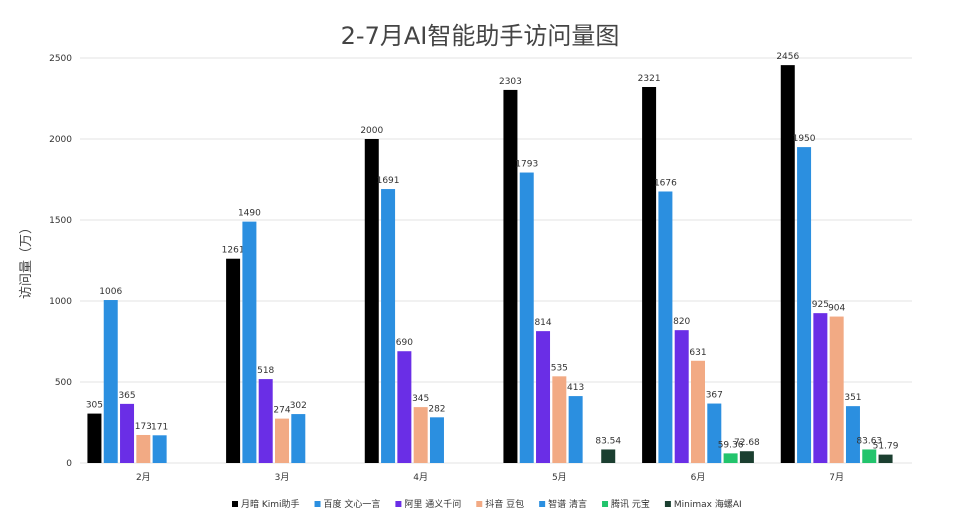 The width and height of the screenshot is (960, 530). I want to click on data-label: 83.63, so click(869, 441).